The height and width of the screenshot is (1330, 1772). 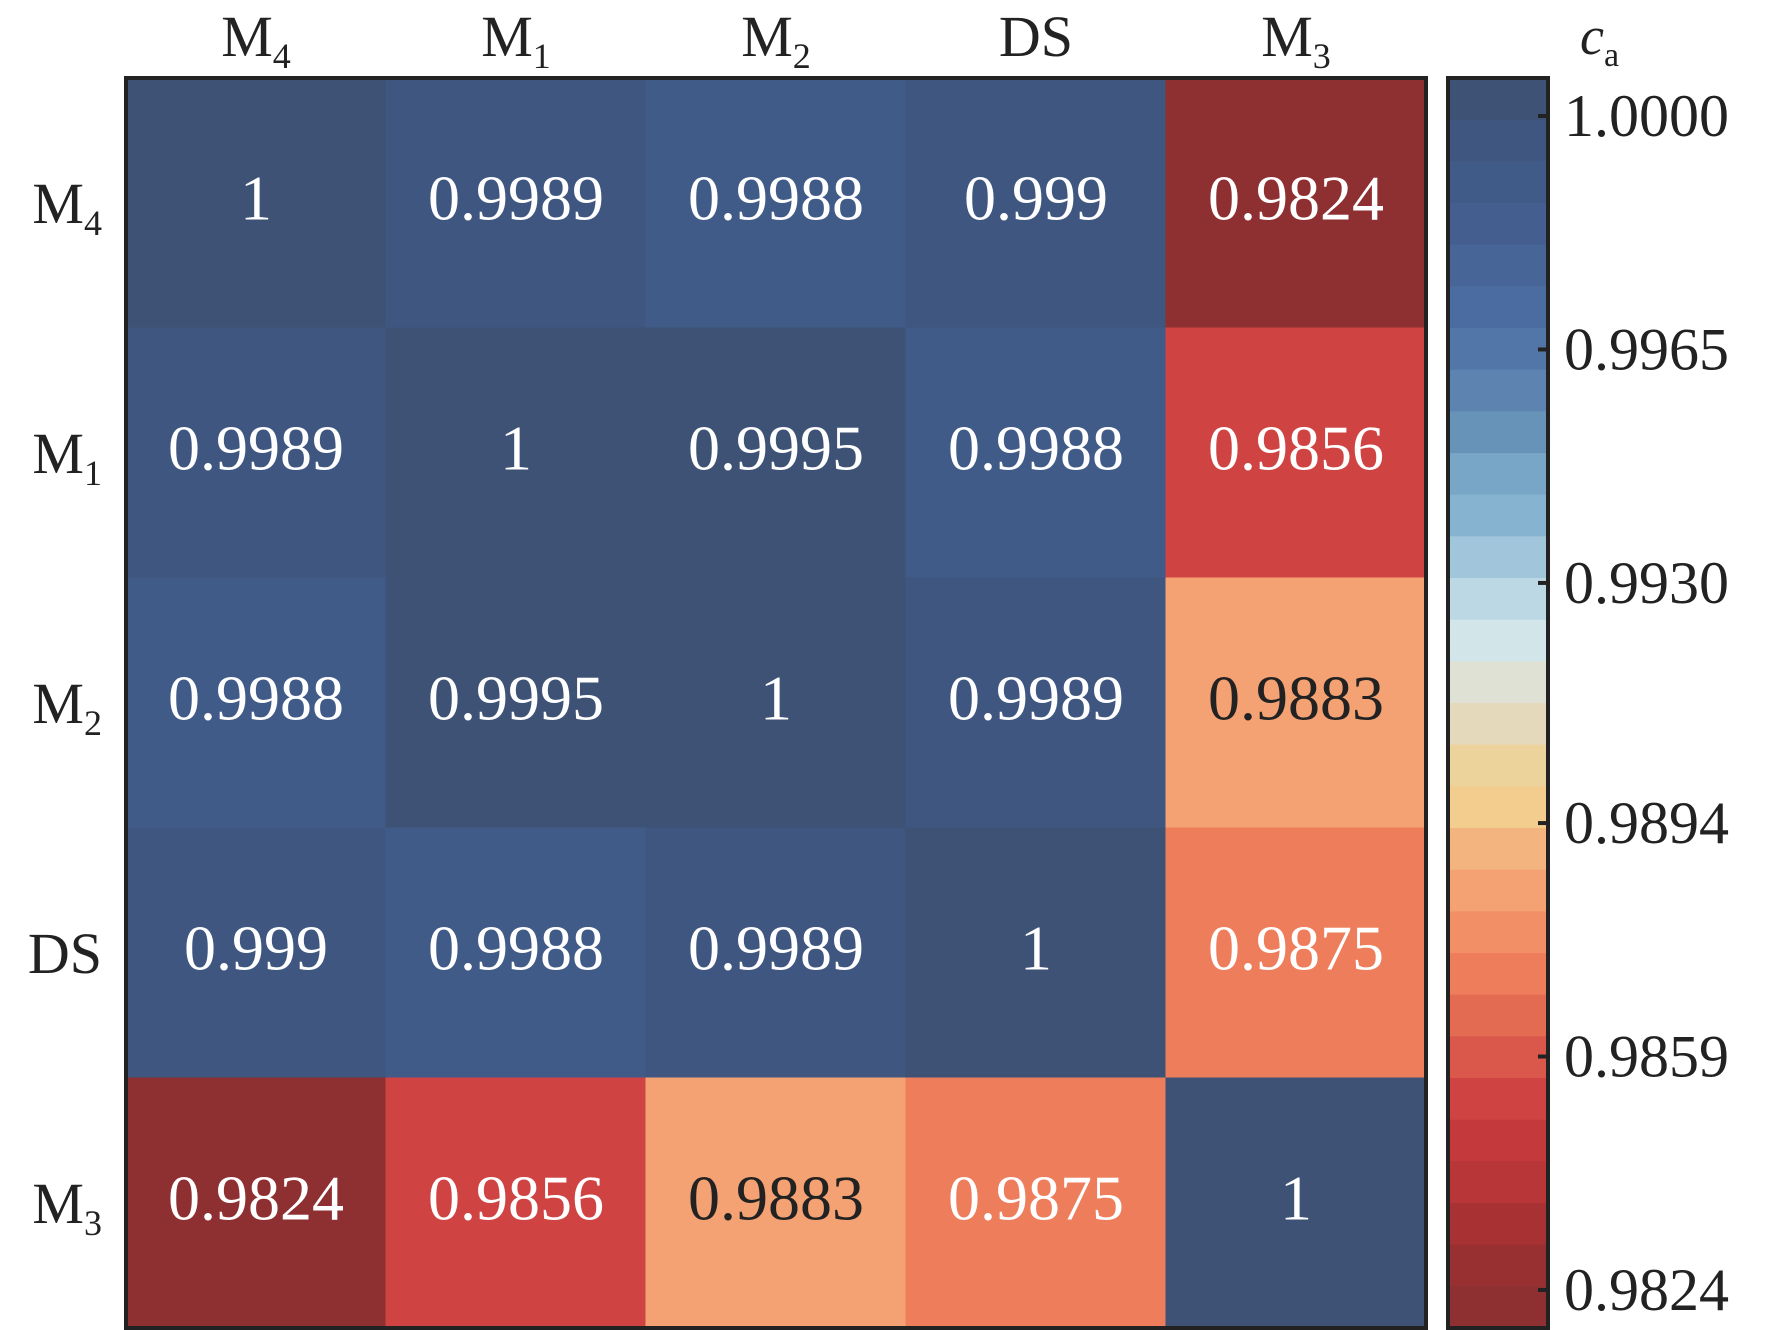 I want to click on heatmap-cell-r4-c5, so click(x=1296, y=953).